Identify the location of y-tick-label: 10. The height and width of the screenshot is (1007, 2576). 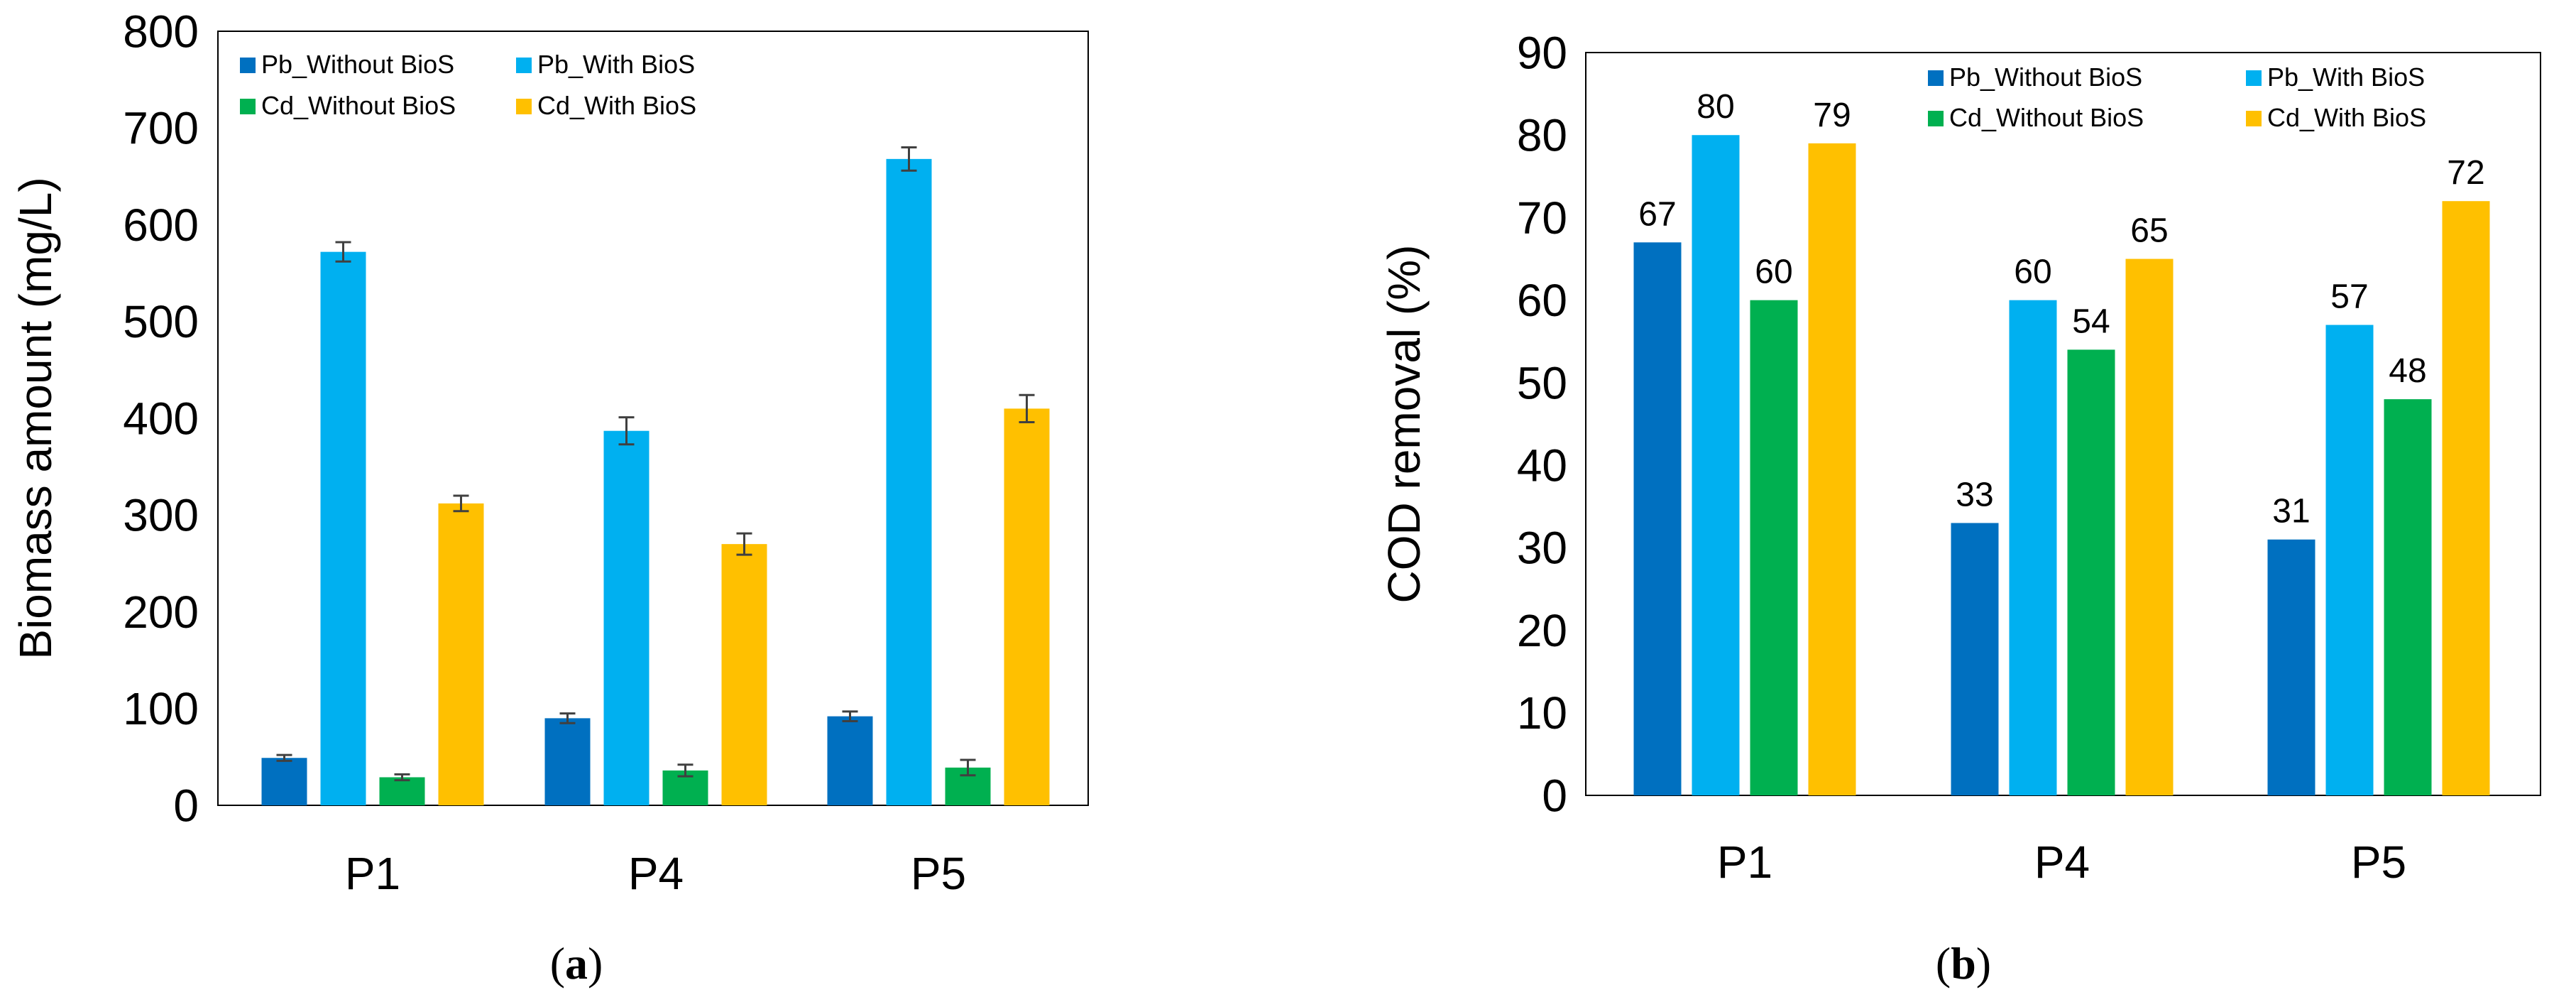
(1542, 713).